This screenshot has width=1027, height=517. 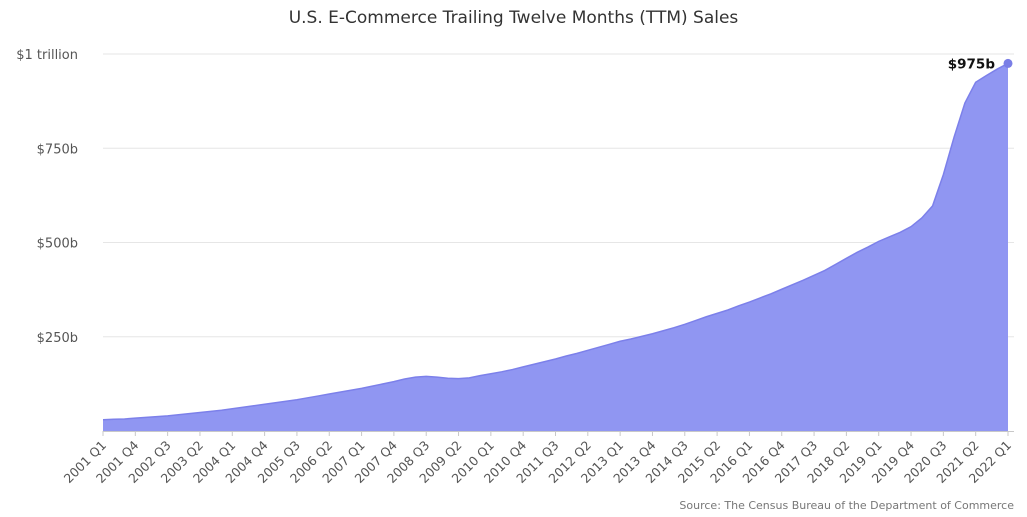 I want to click on last-value-label: $975b, so click(x=972, y=64).